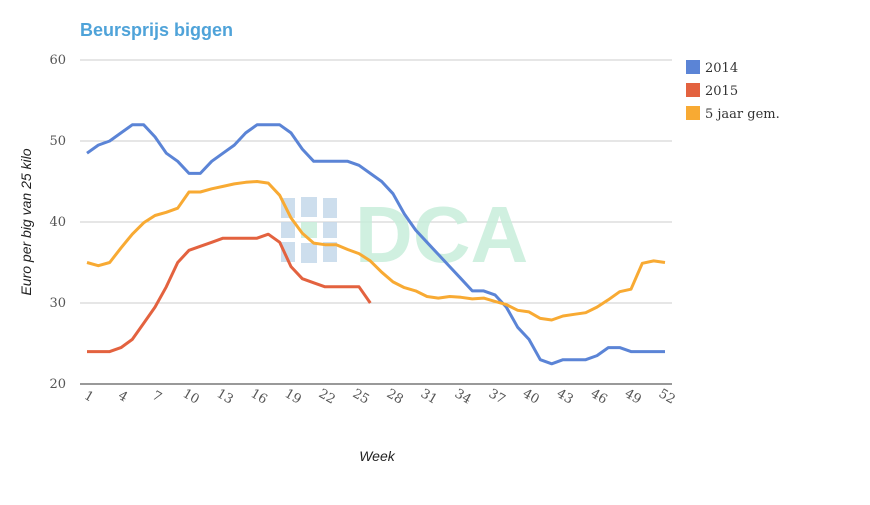  What do you see at coordinates (57, 60) in the screenshot?
I see `y-tick-label: 60` at bounding box center [57, 60].